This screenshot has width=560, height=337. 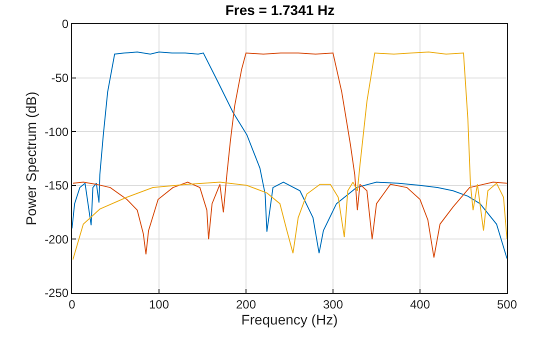 What do you see at coordinates (56, 131) in the screenshot?
I see `y-tick-label: -100` at bounding box center [56, 131].